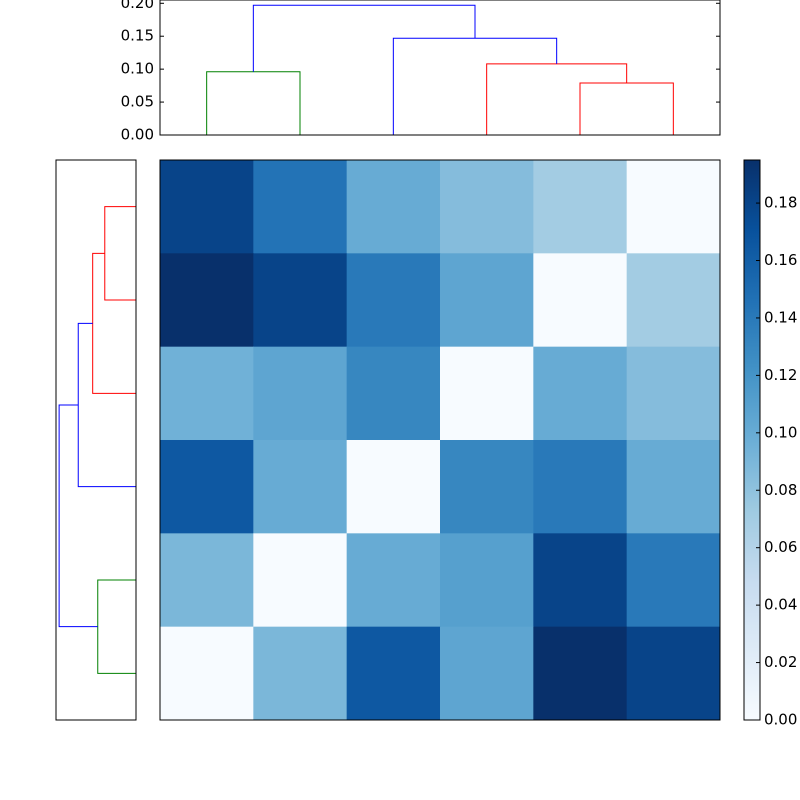 This screenshot has width=800, height=800. I want to click on colorbar-tick-label: 0.18, so click(780, 203).